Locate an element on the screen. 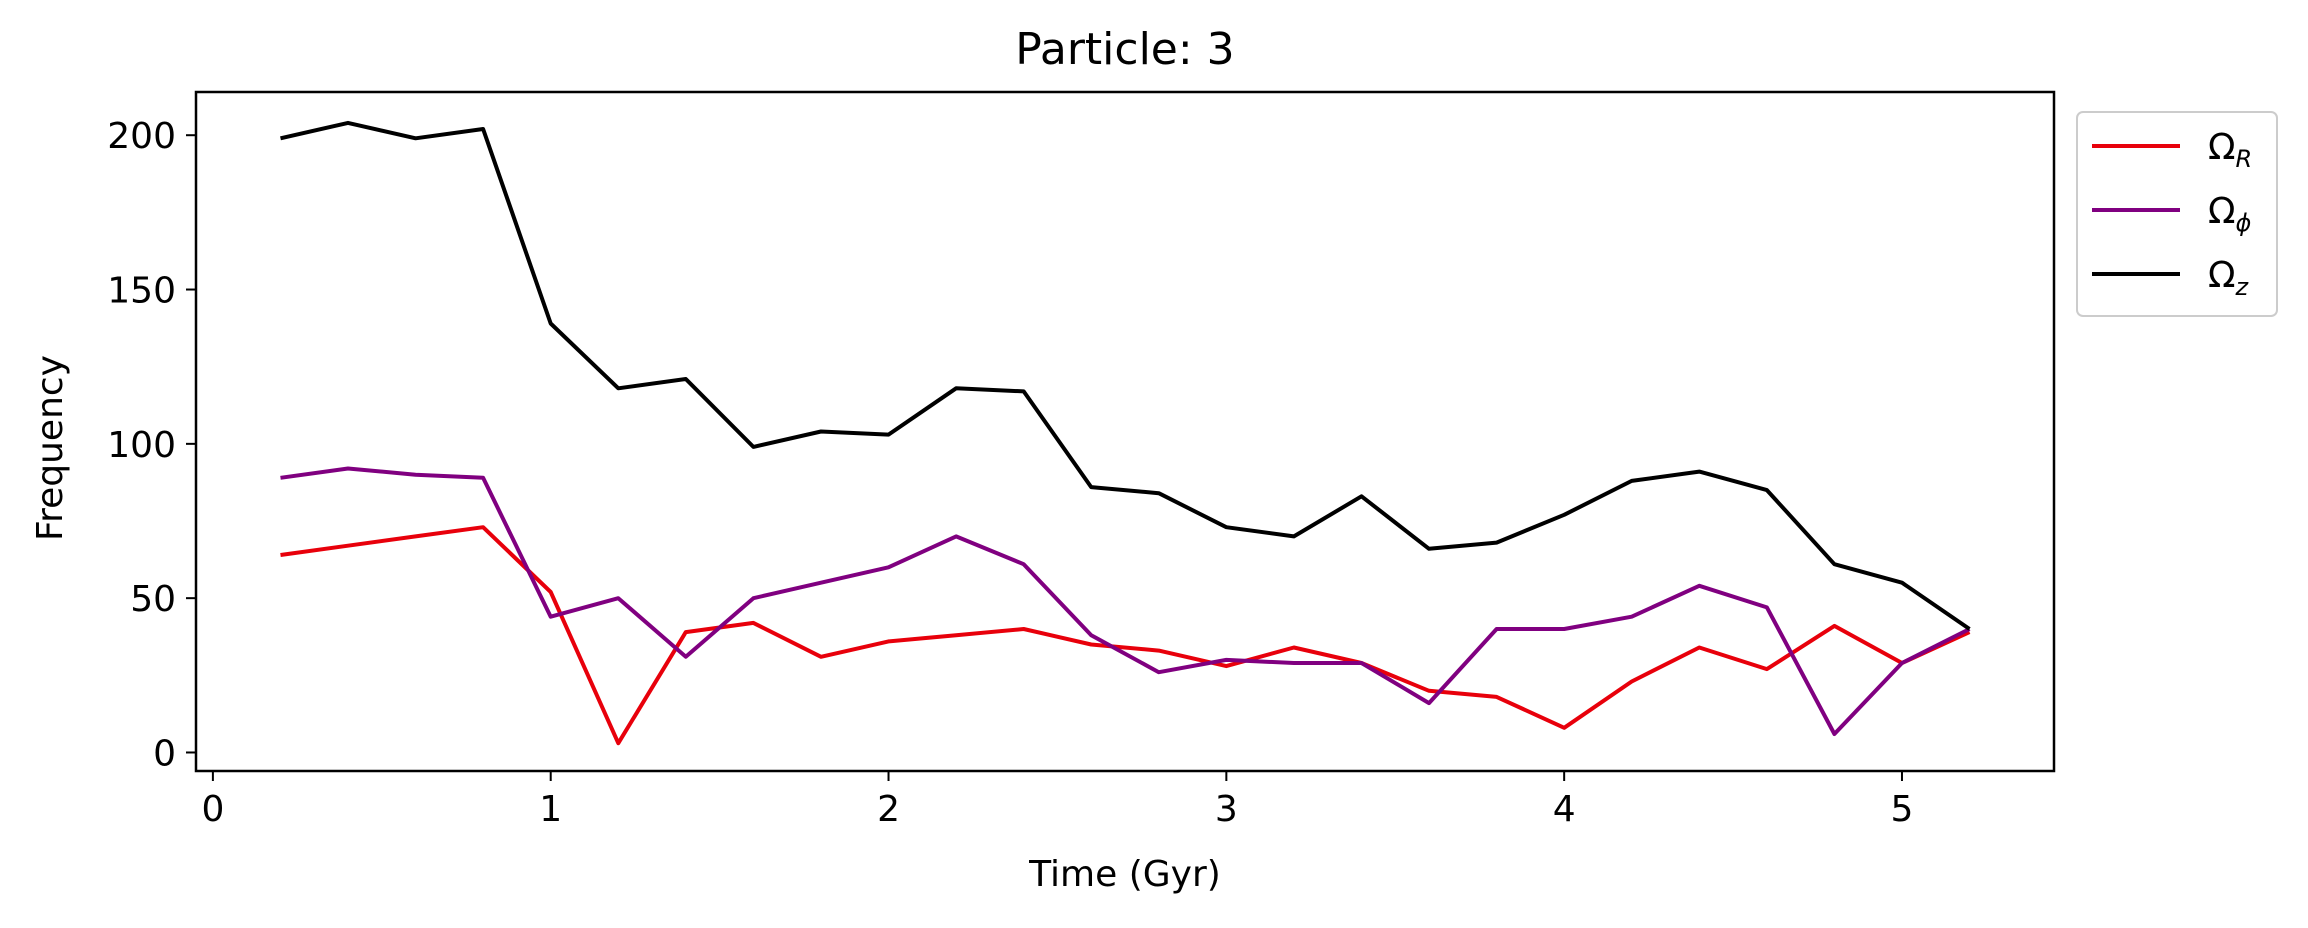 The width and height of the screenshot is (2308, 928). y-tick-label: 200 is located at coordinates (141, 136).